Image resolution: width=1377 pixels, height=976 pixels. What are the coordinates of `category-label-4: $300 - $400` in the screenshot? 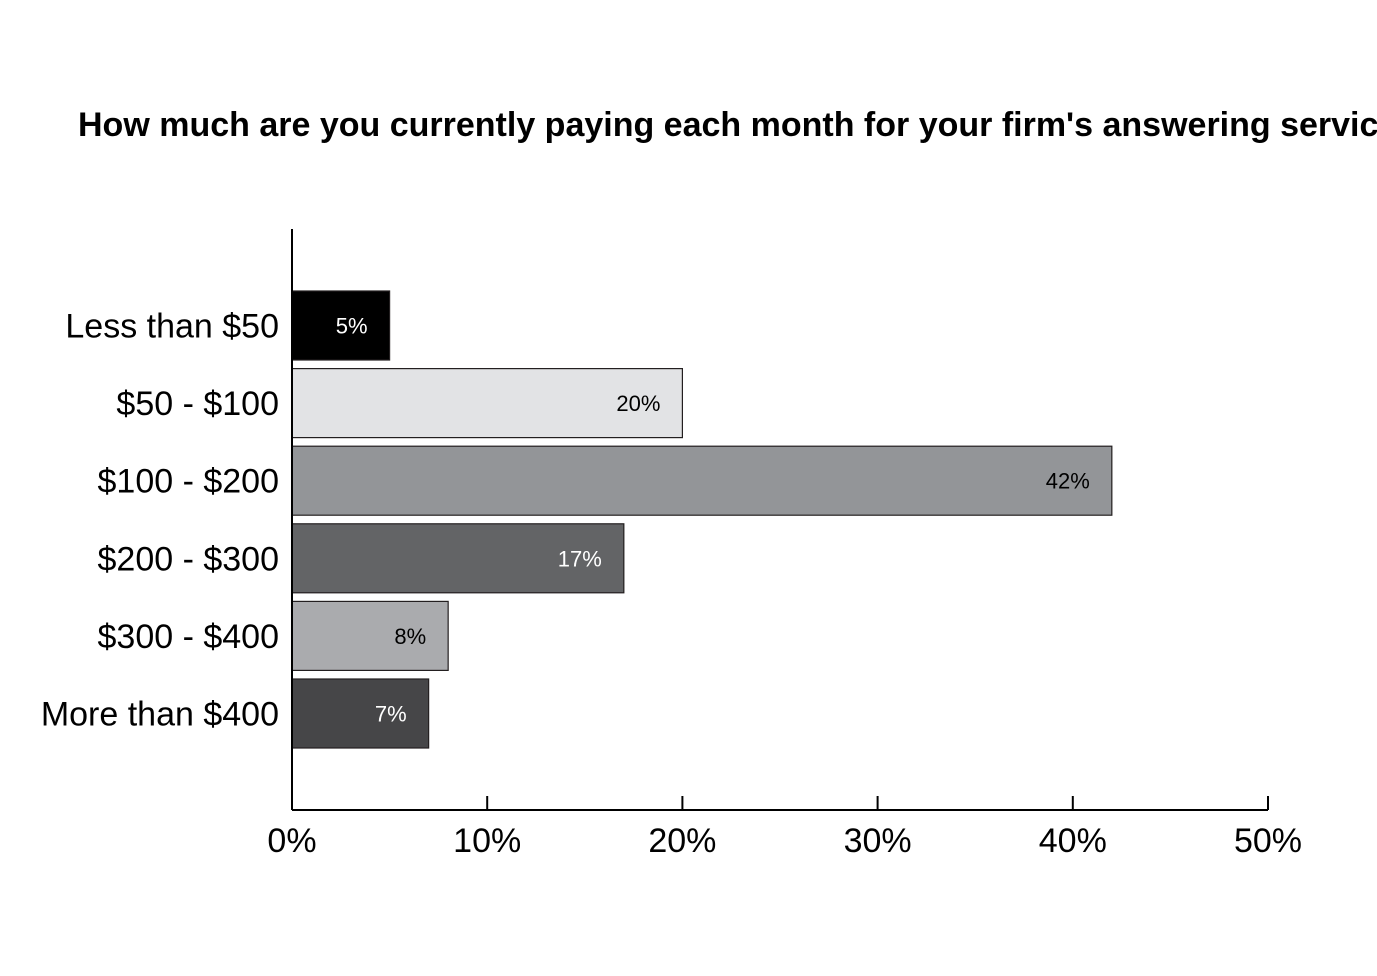 It's located at (189, 637).